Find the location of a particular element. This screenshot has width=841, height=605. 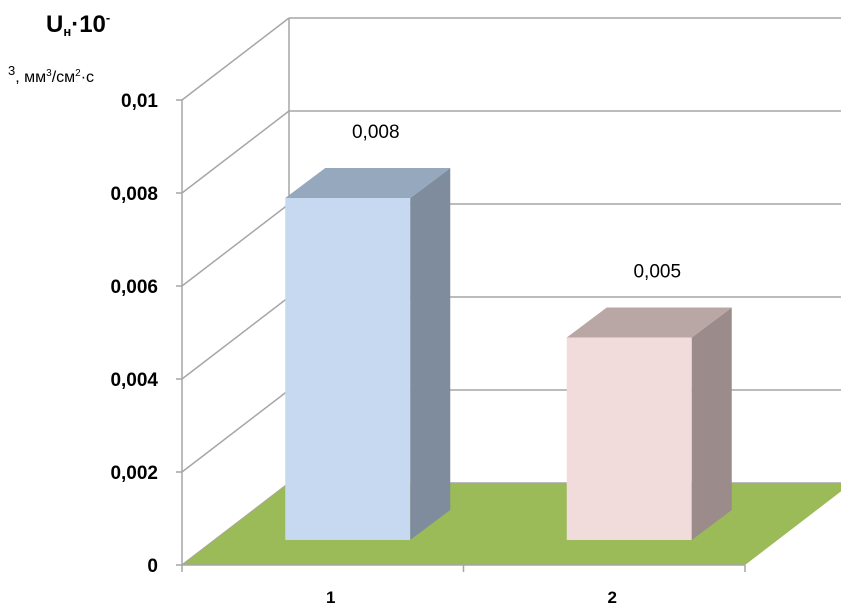

data-label: 0,005 is located at coordinates (657, 272).